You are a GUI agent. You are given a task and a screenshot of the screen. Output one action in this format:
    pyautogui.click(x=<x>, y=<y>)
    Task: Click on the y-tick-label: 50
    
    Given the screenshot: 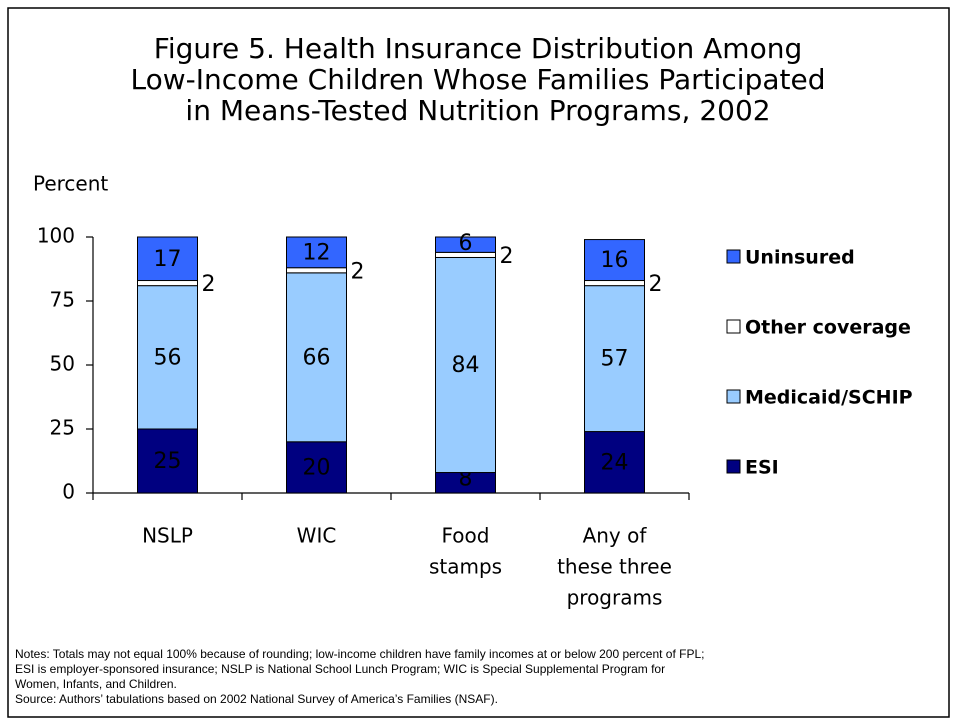 What is the action you would take?
    pyautogui.click(x=62, y=364)
    